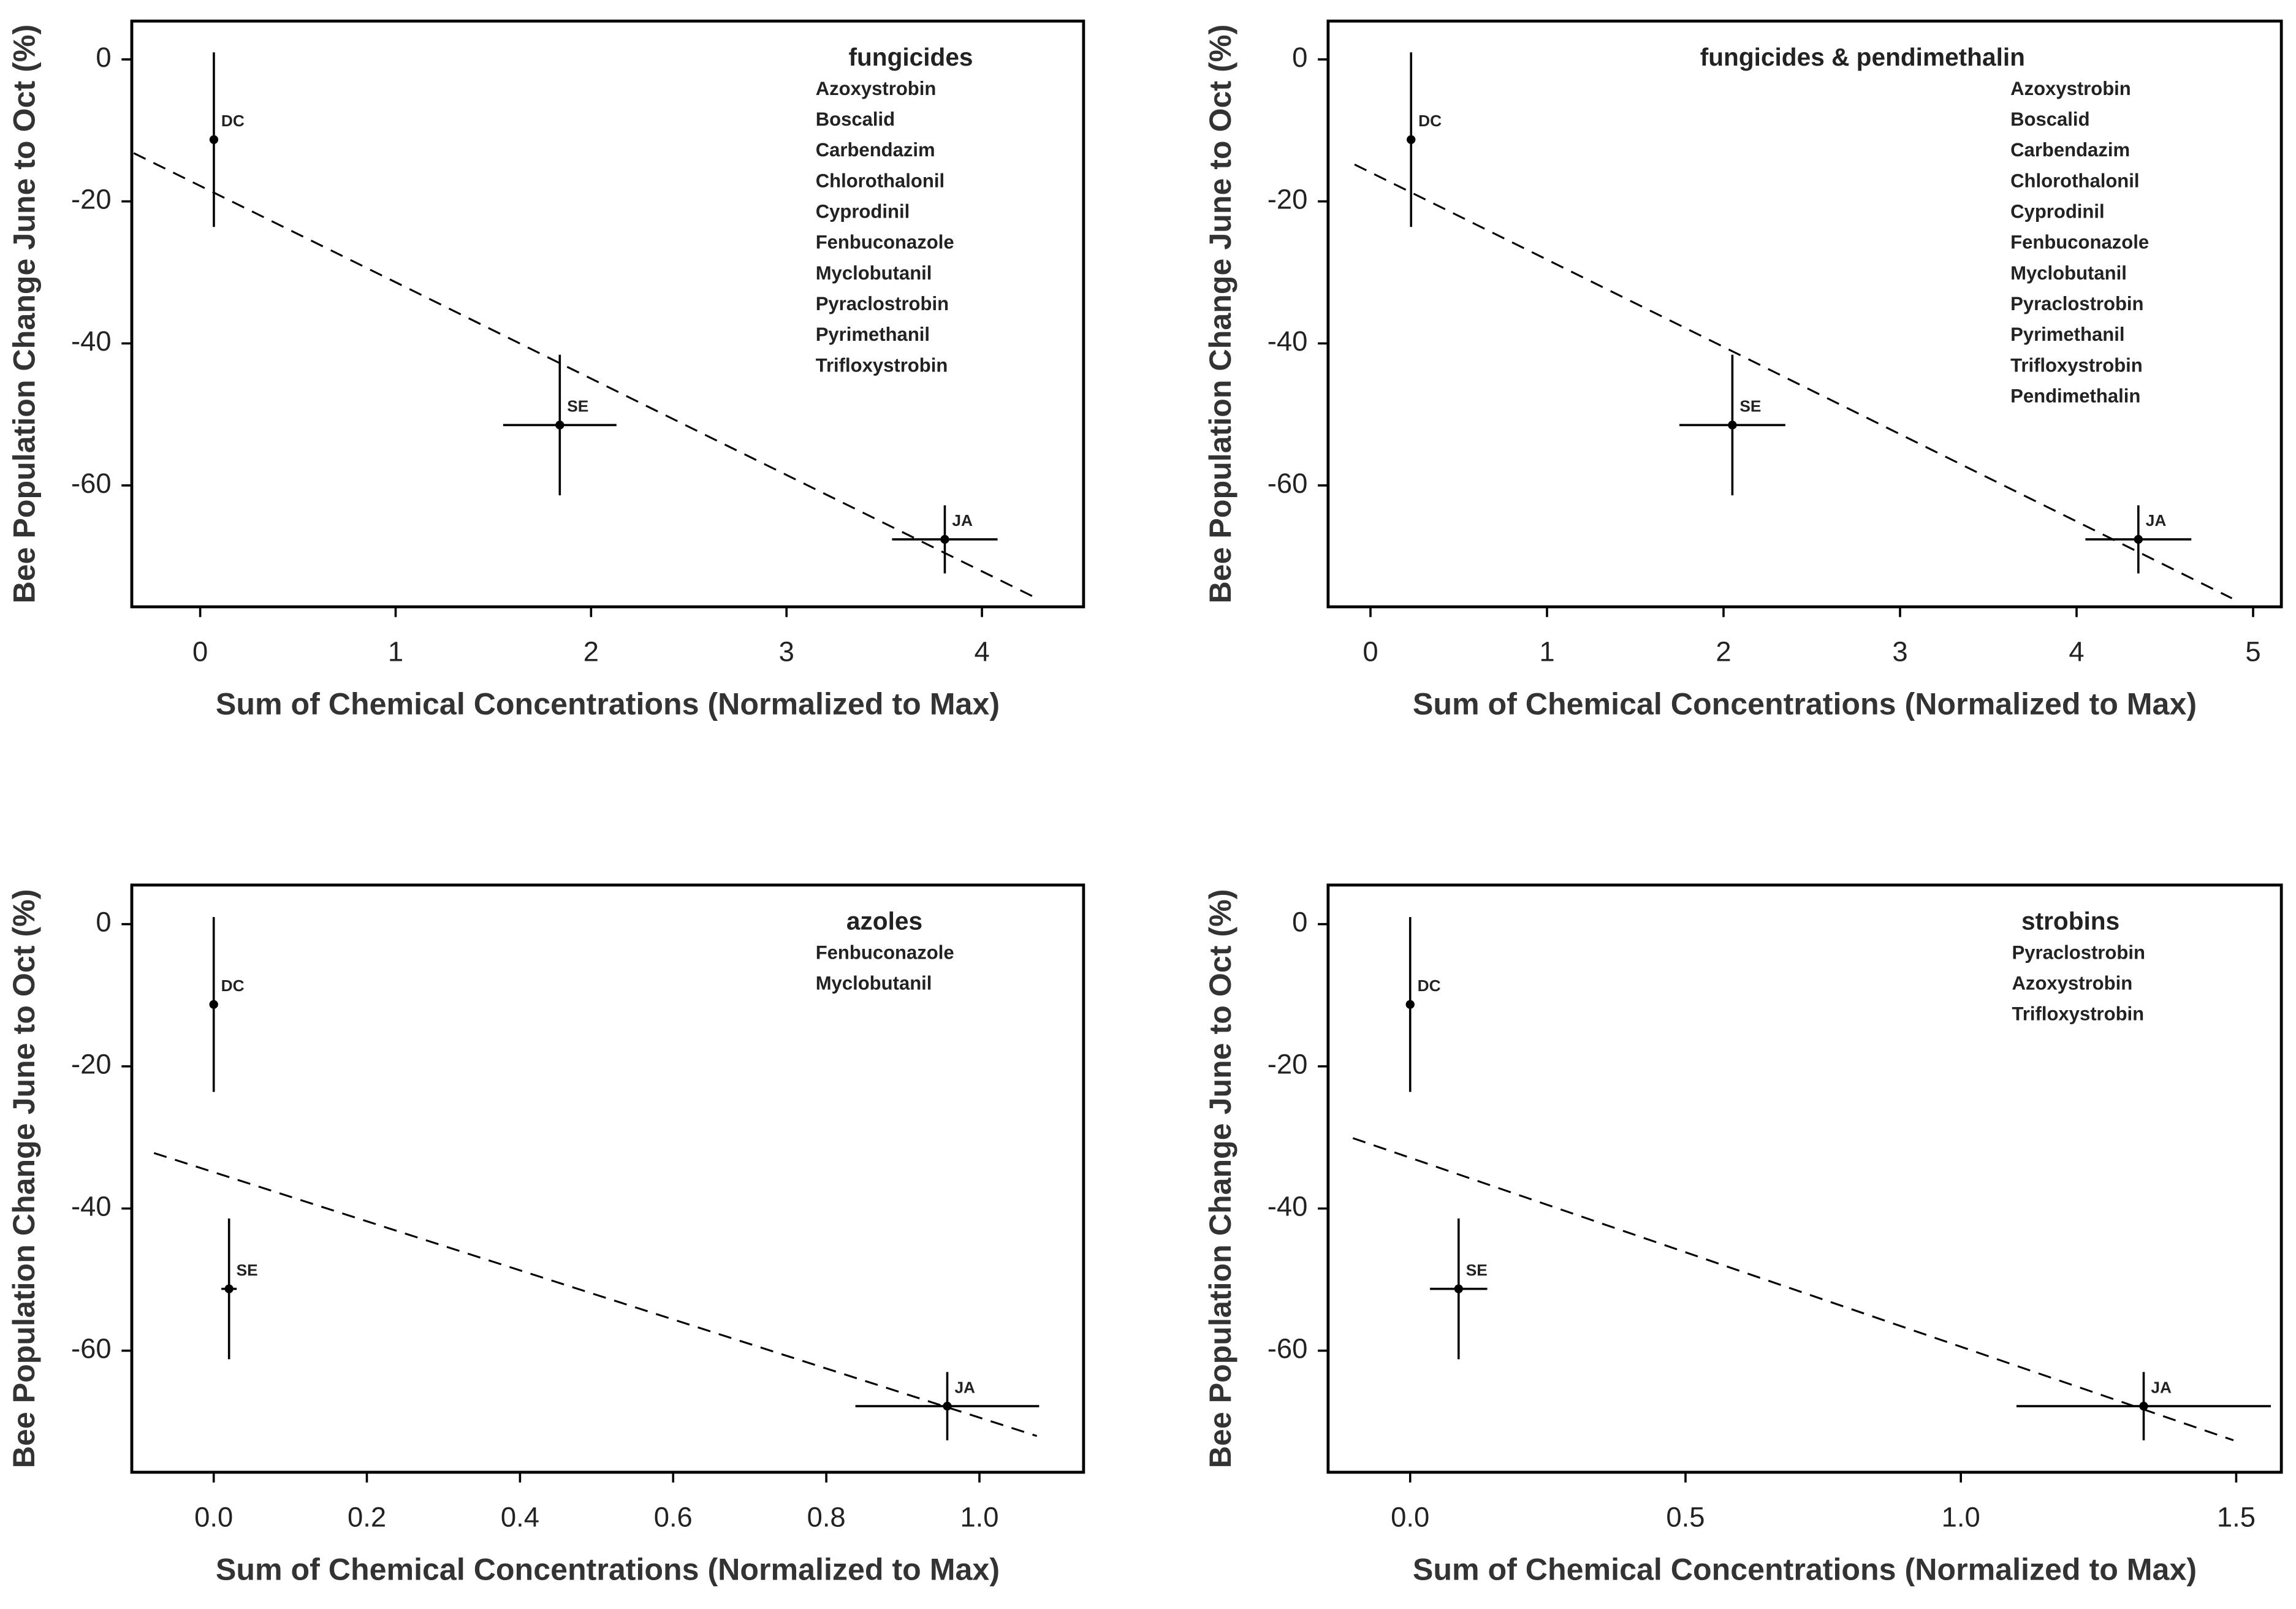  What do you see at coordinates (213, 1516) in the screenshot?
I see `x-tick-label: 0.0` at bounding box center [213, 1516].